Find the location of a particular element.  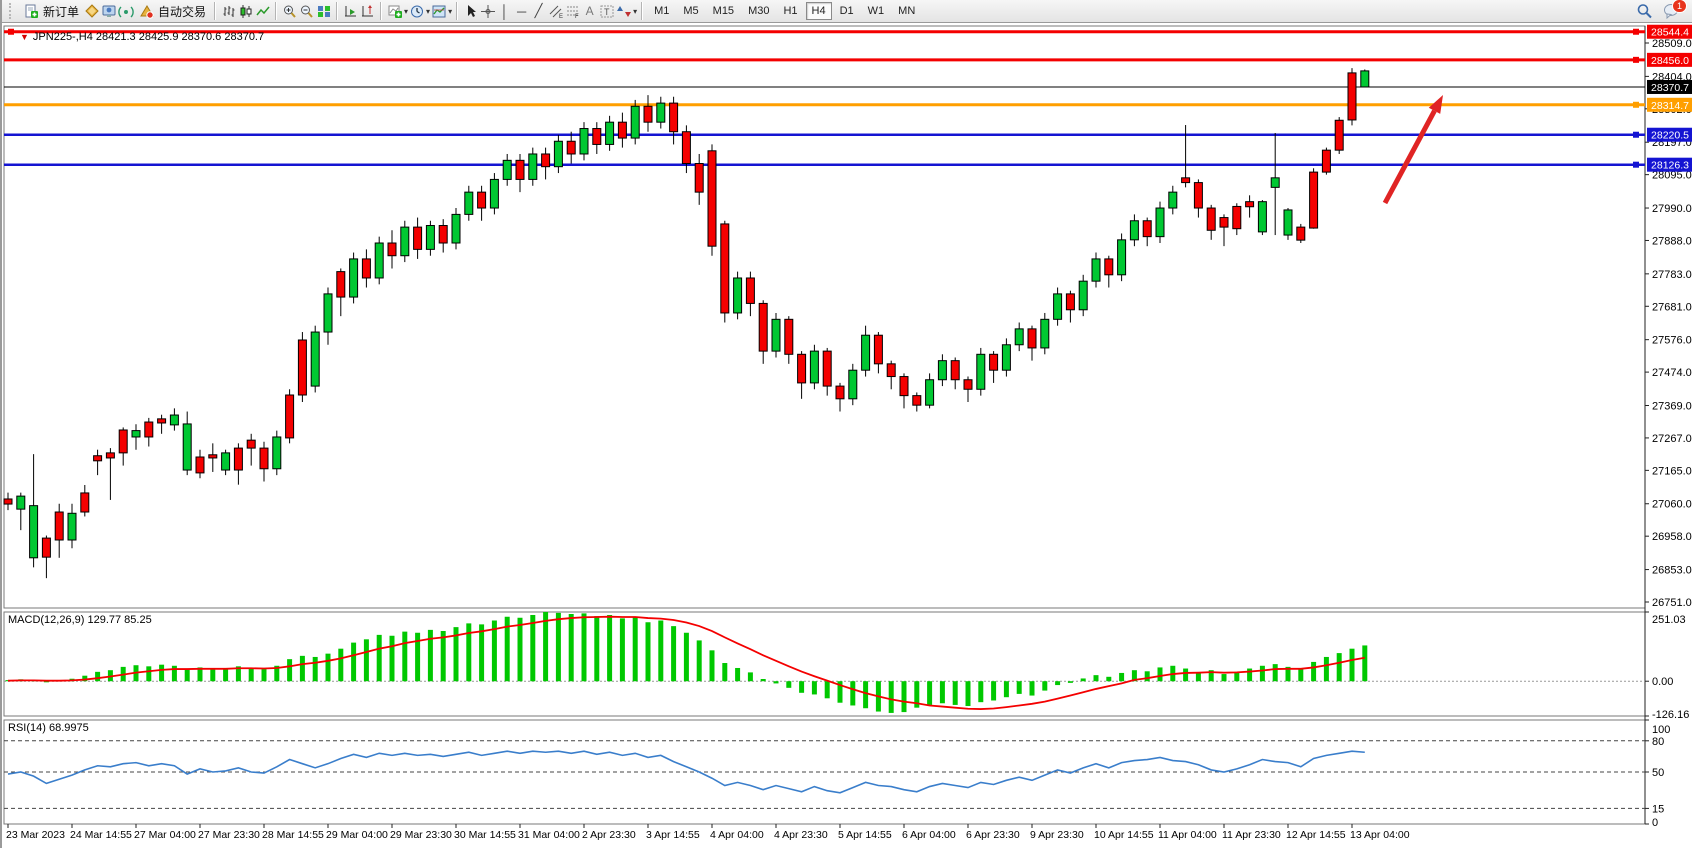

horizontal-line-icon: ─ is located at coordinates (521, 11).